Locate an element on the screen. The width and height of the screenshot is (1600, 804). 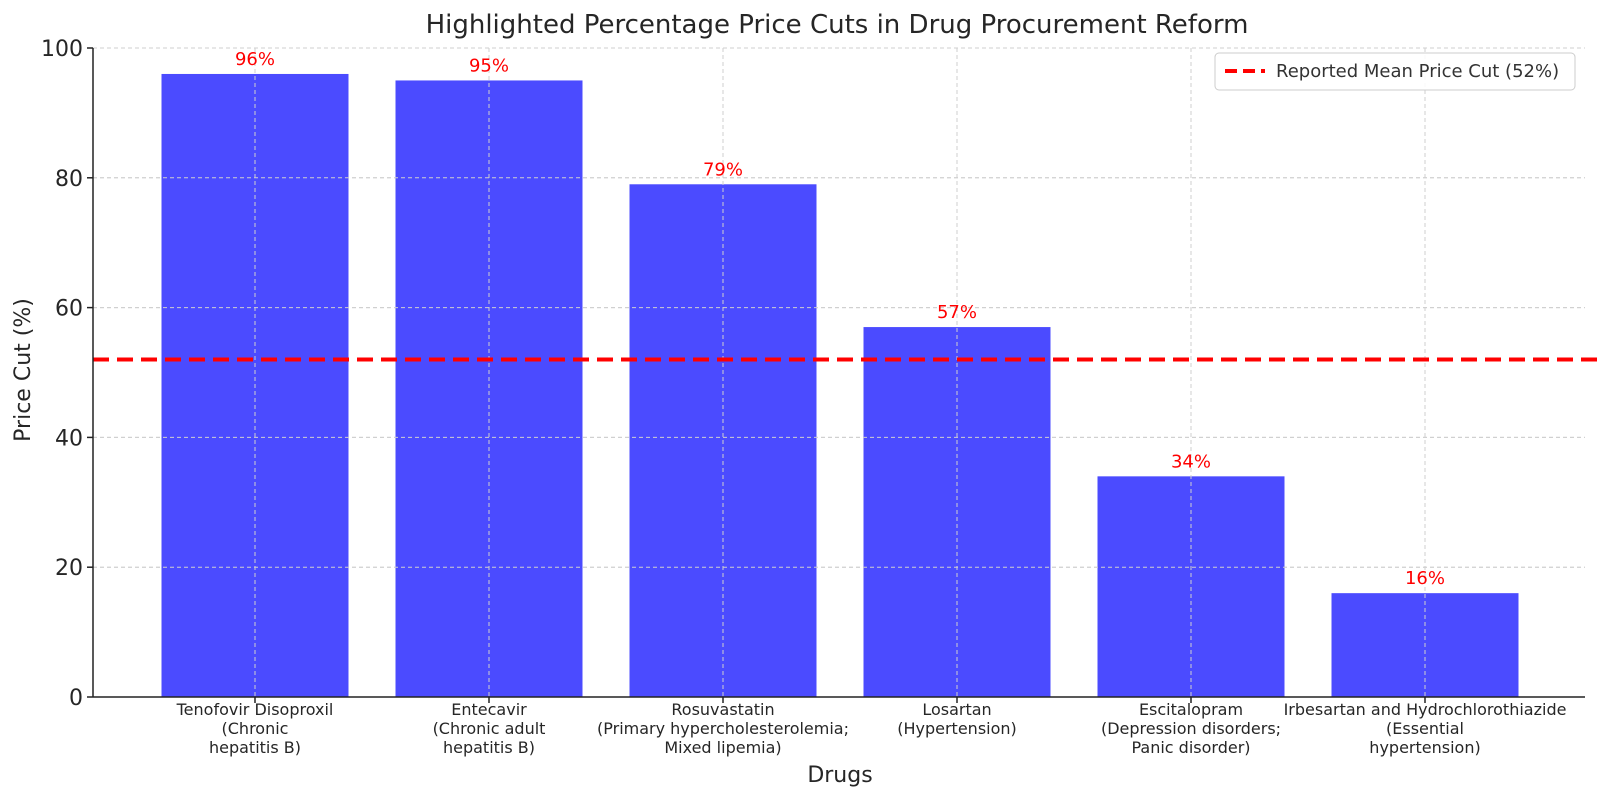
x-axis-title: Drugs is located at coordinates (839, 775).